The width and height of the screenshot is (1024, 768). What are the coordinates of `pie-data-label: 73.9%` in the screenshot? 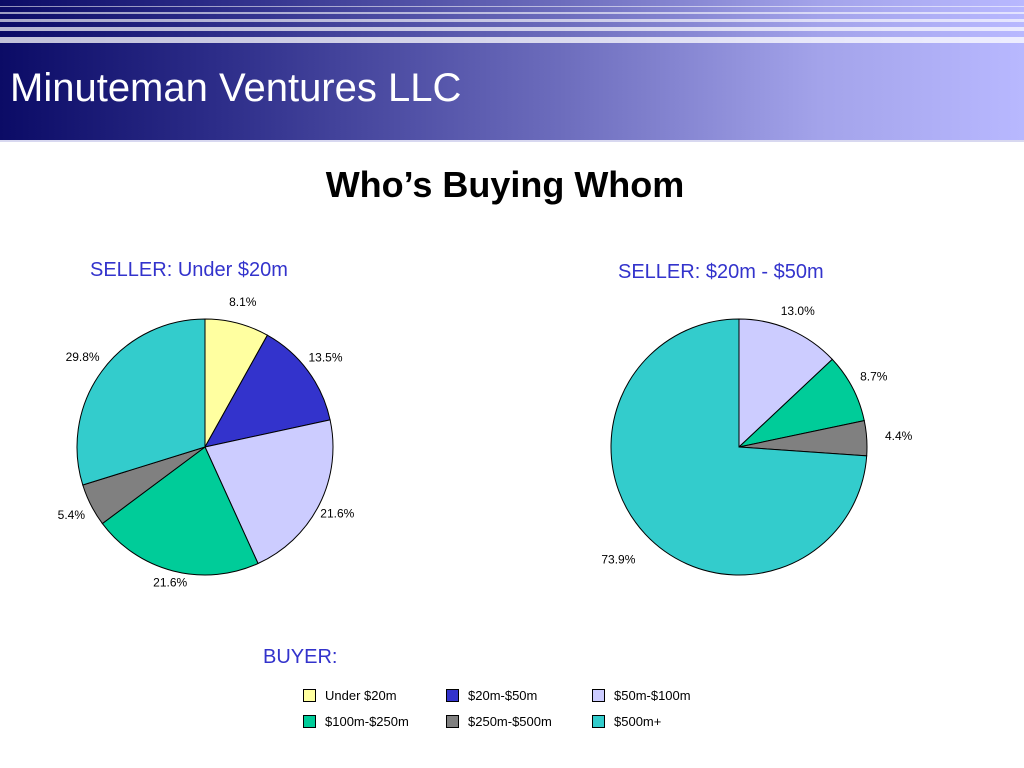 It's located at (618, 560).